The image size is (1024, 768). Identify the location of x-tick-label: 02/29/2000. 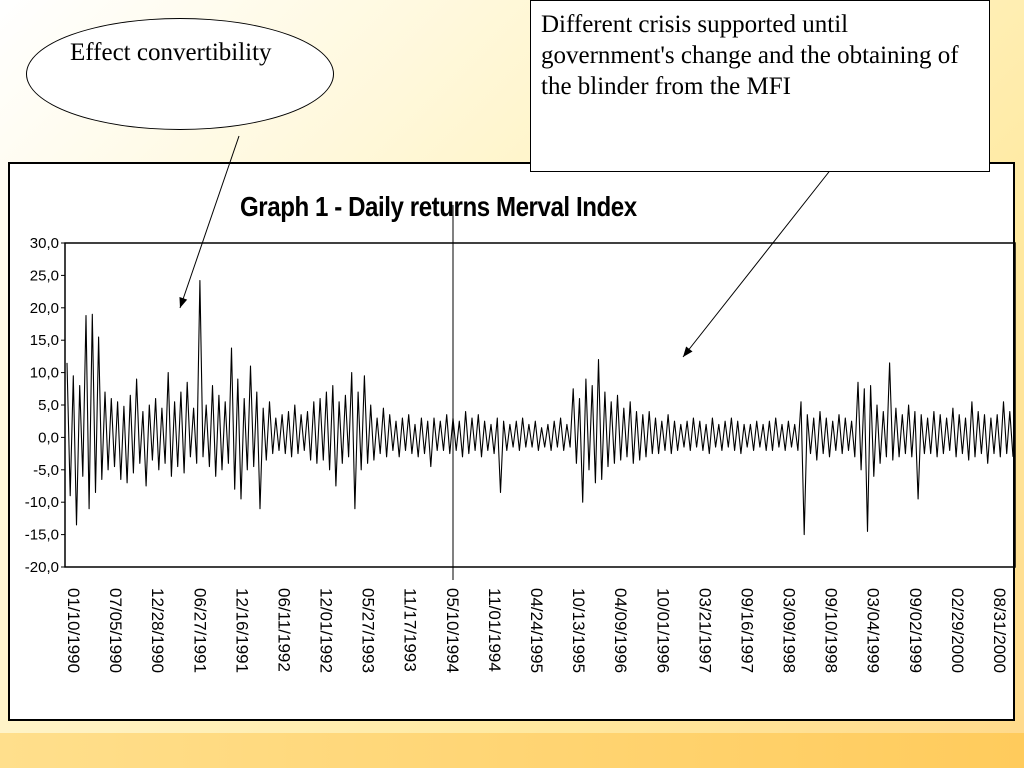
(957, 630).